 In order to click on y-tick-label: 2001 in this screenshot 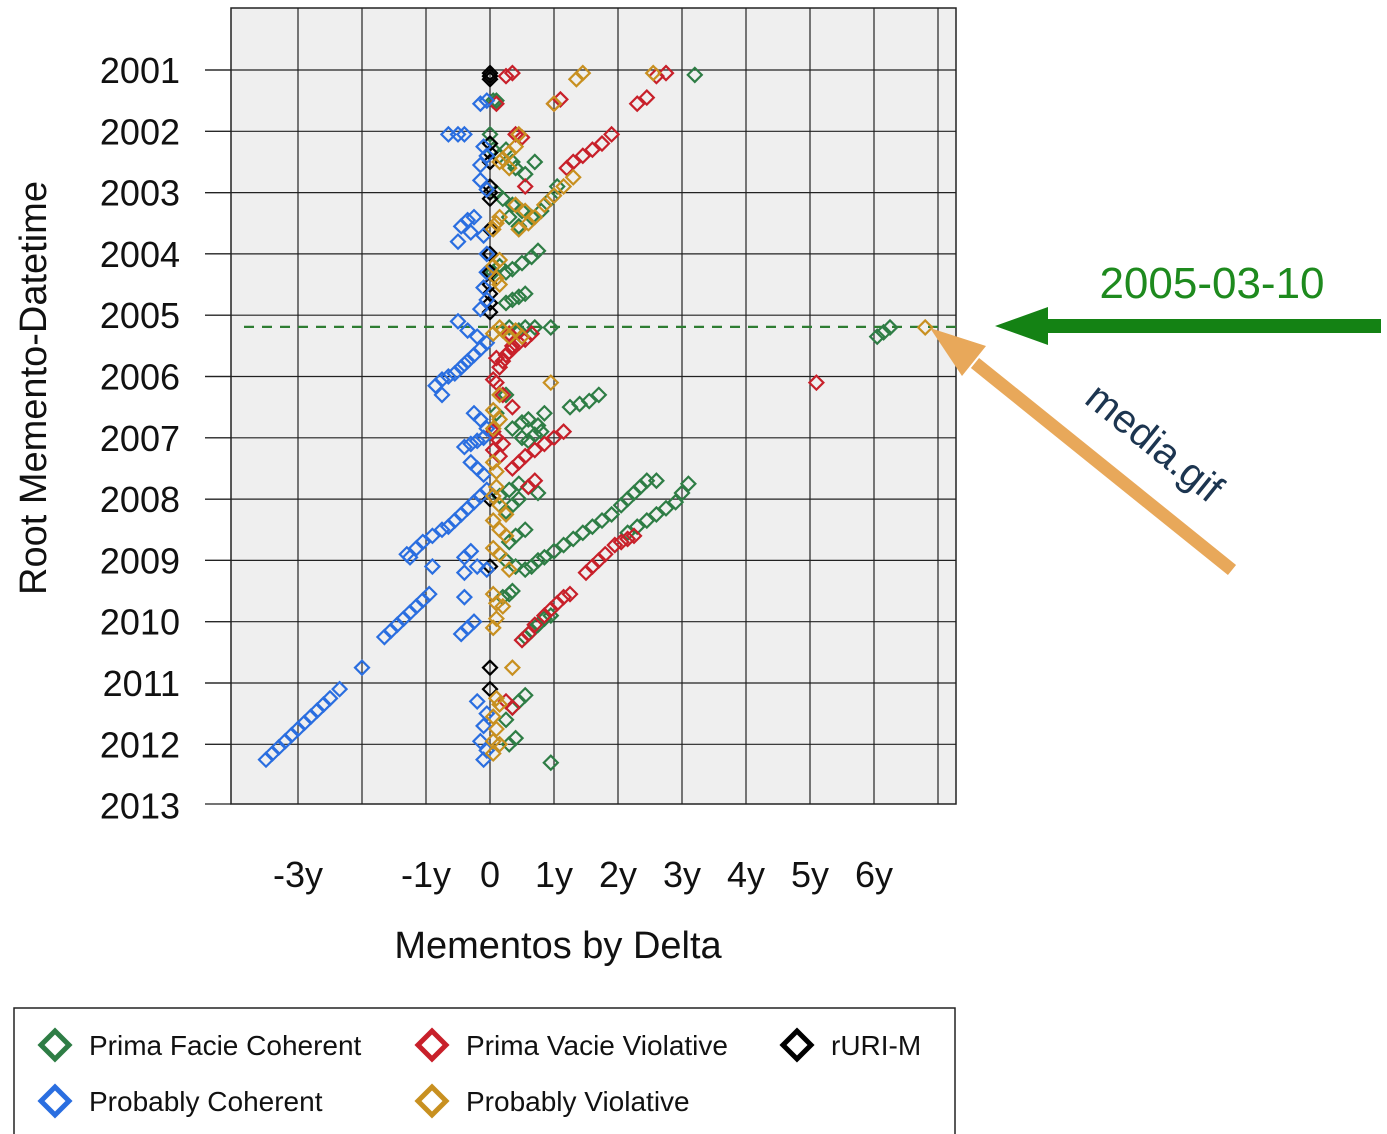, I will do `click(140, 70)`.